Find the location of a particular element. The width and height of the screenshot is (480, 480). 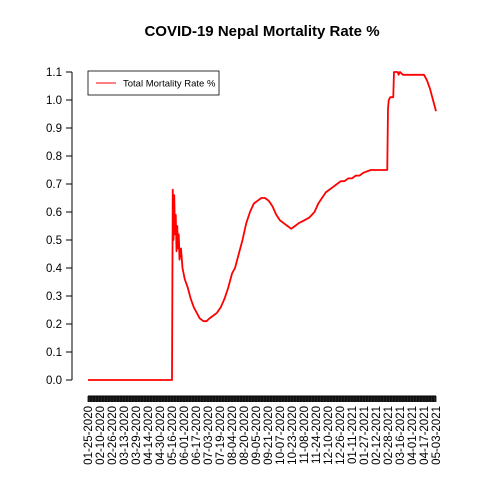

x-tick-label: 04-30-2020 is located at coordinates (161, 435).